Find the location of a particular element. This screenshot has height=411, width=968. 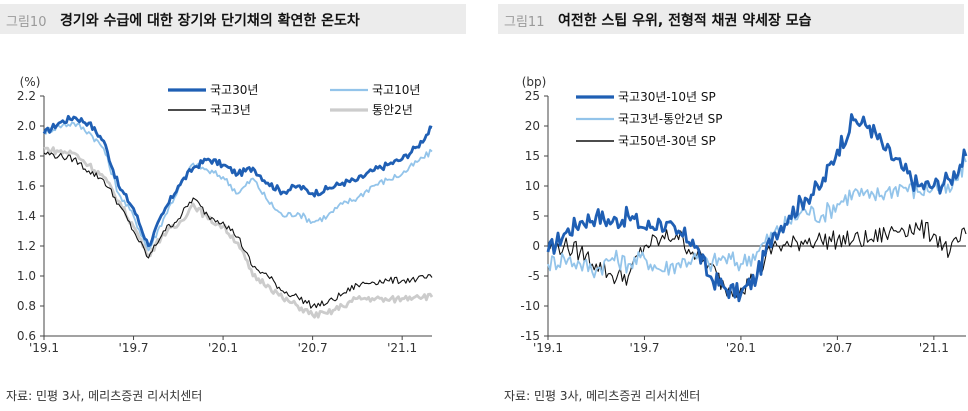

legend-label: 국고3년 is located at coordinates (230, 110).